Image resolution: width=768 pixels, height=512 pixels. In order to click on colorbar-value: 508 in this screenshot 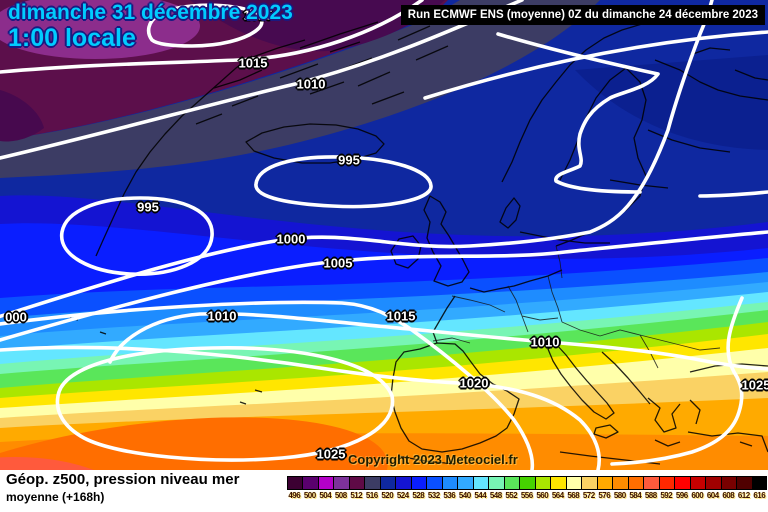, I will do `click(340, 495)`.